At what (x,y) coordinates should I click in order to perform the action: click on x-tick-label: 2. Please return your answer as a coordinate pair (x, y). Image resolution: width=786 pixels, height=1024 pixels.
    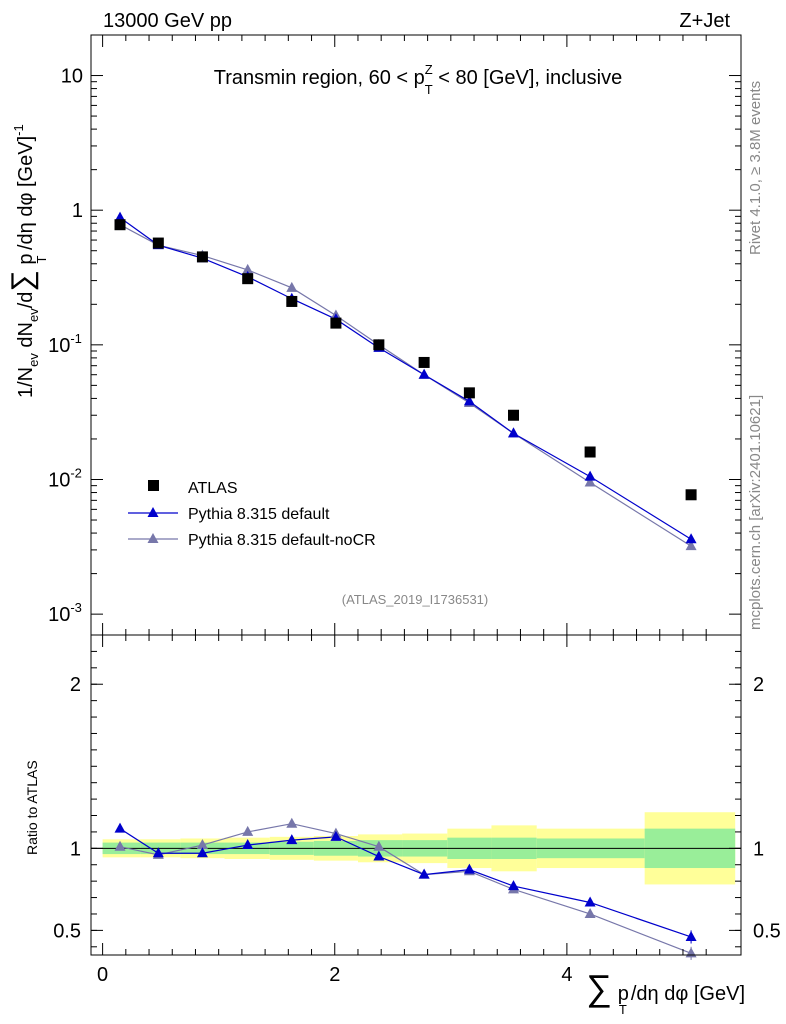
    Looking at the image, I should click on (334, 975).